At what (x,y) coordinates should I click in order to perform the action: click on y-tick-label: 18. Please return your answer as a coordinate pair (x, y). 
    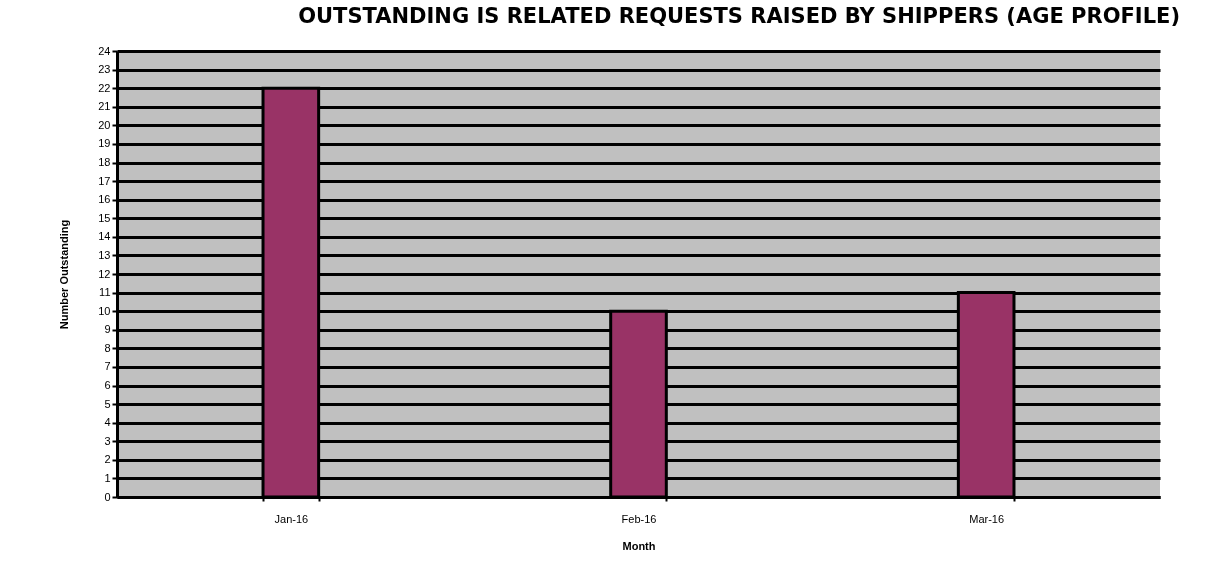
    Looking at the image, I should click on (104, 162).